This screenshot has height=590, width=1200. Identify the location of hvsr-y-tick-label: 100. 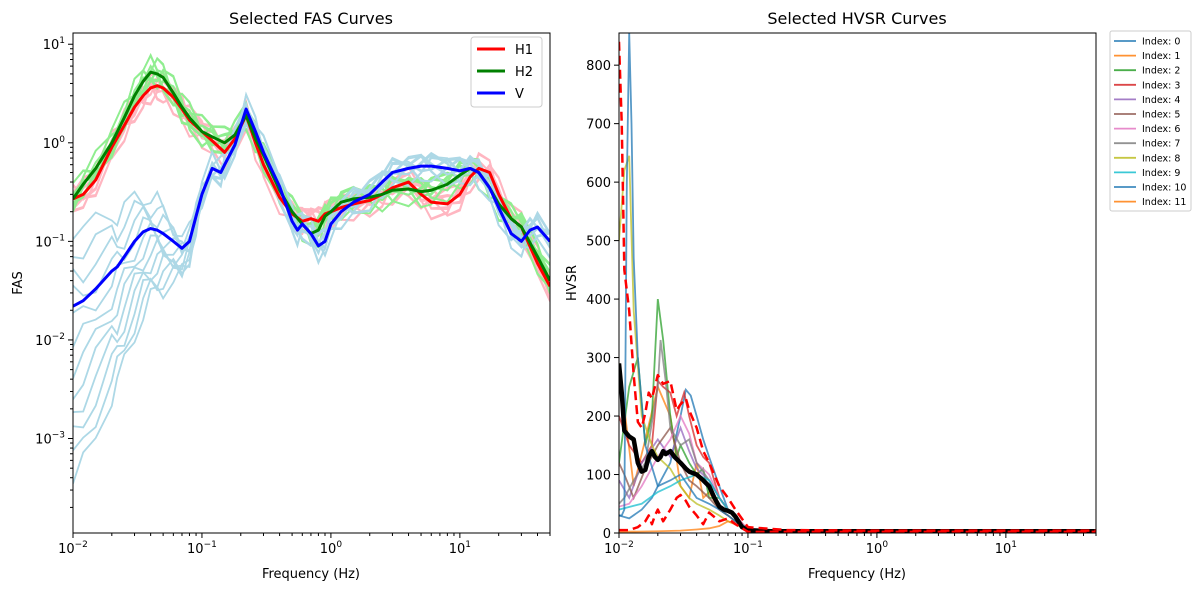
(598, 476).